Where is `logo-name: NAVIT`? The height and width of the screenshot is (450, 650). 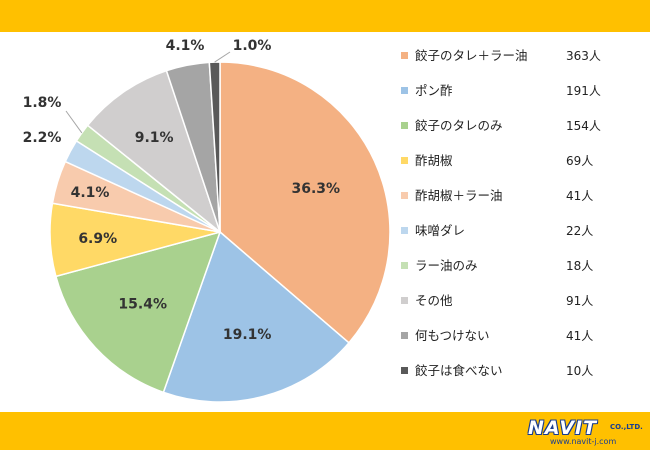 logo-name: NAVIT is located at coordinates (563, 428).